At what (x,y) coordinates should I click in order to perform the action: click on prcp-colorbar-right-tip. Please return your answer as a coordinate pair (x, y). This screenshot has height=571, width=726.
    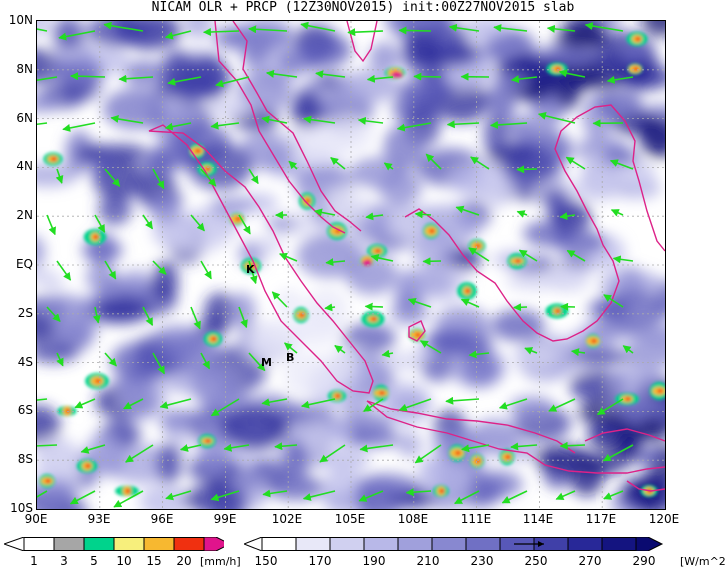
    Looking at the image, I should click on (213, 544).